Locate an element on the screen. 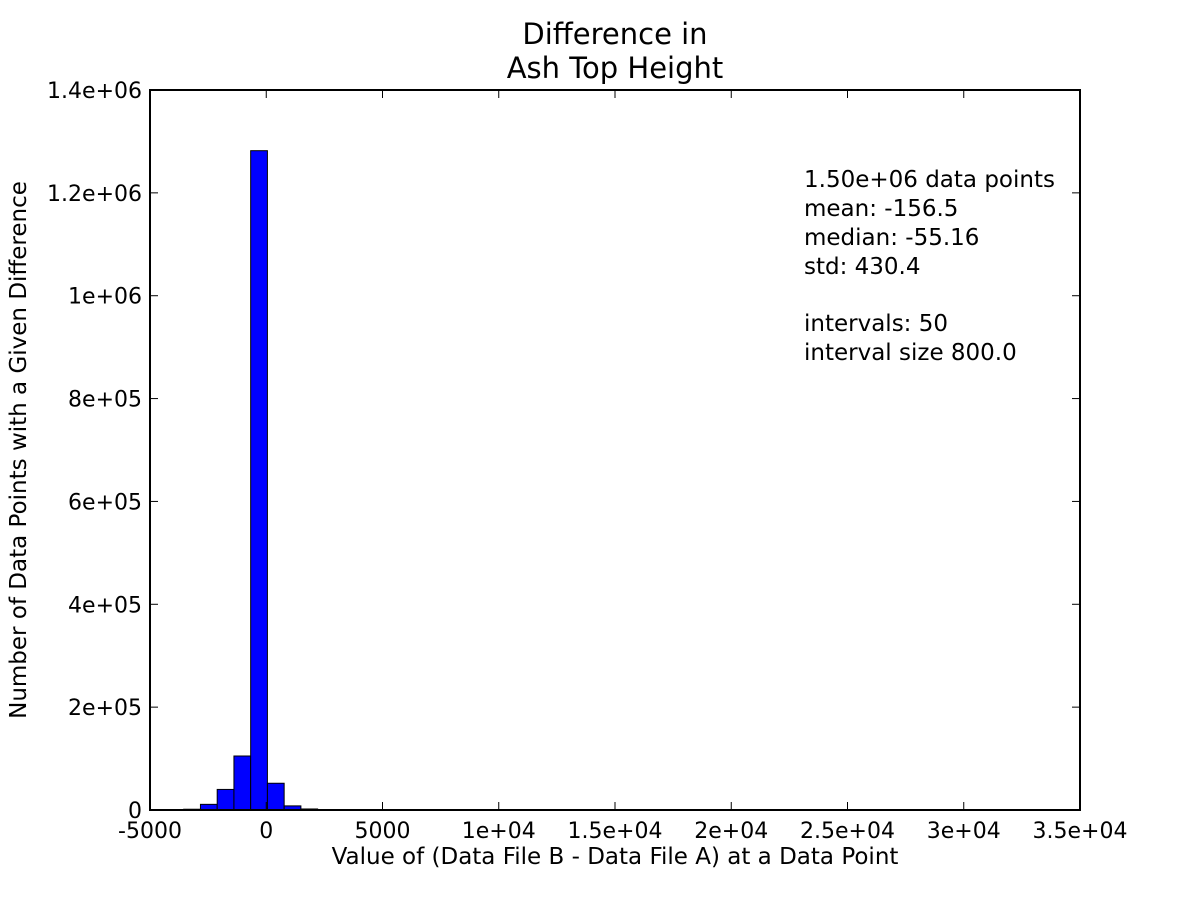 This screenshot has height=900, width=1200. y-tick-label: 1.2e+06 is located at coordinates (94, 194).